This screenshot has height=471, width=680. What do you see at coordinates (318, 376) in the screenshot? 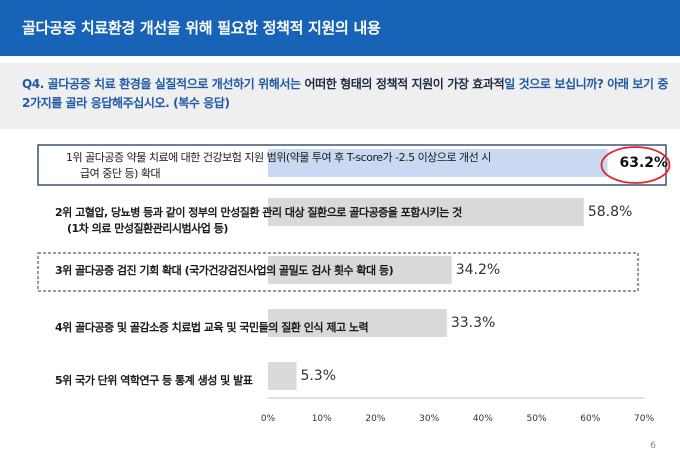
I see `value-label-rank-5: 5.3%` at bounding box center [318, 376].